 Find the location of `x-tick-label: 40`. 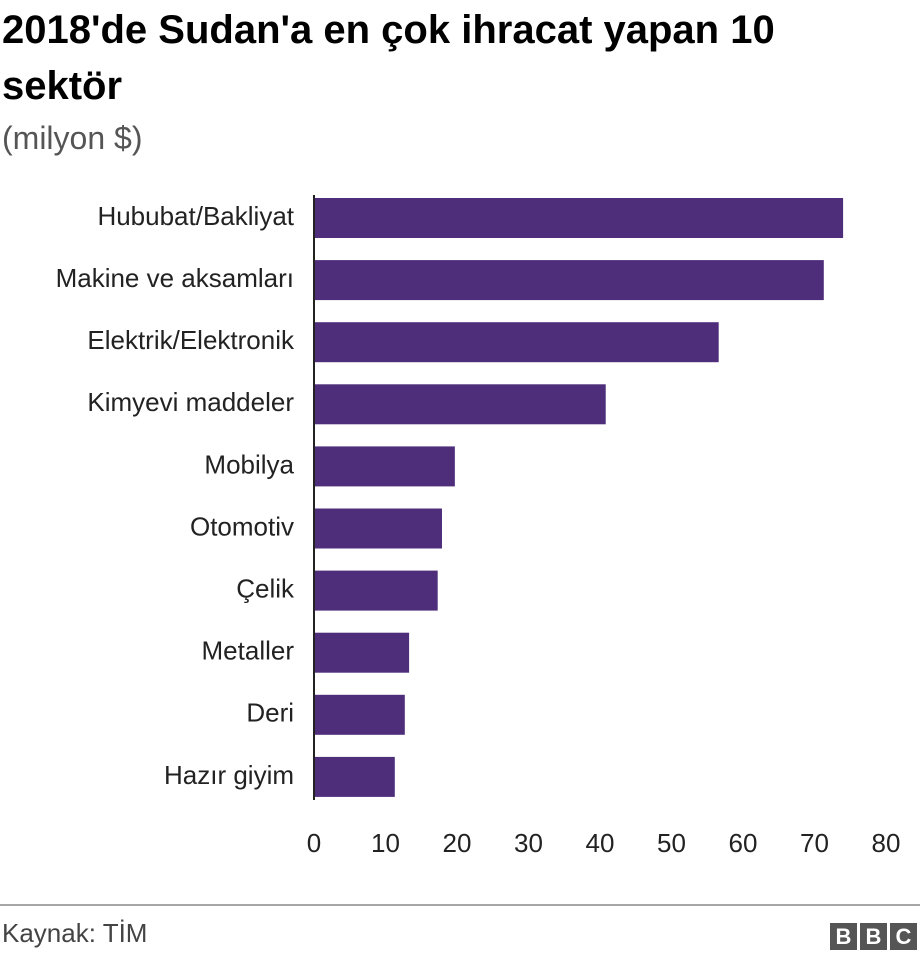

x-tick-label: 40 is located at coordinates (600, 843).